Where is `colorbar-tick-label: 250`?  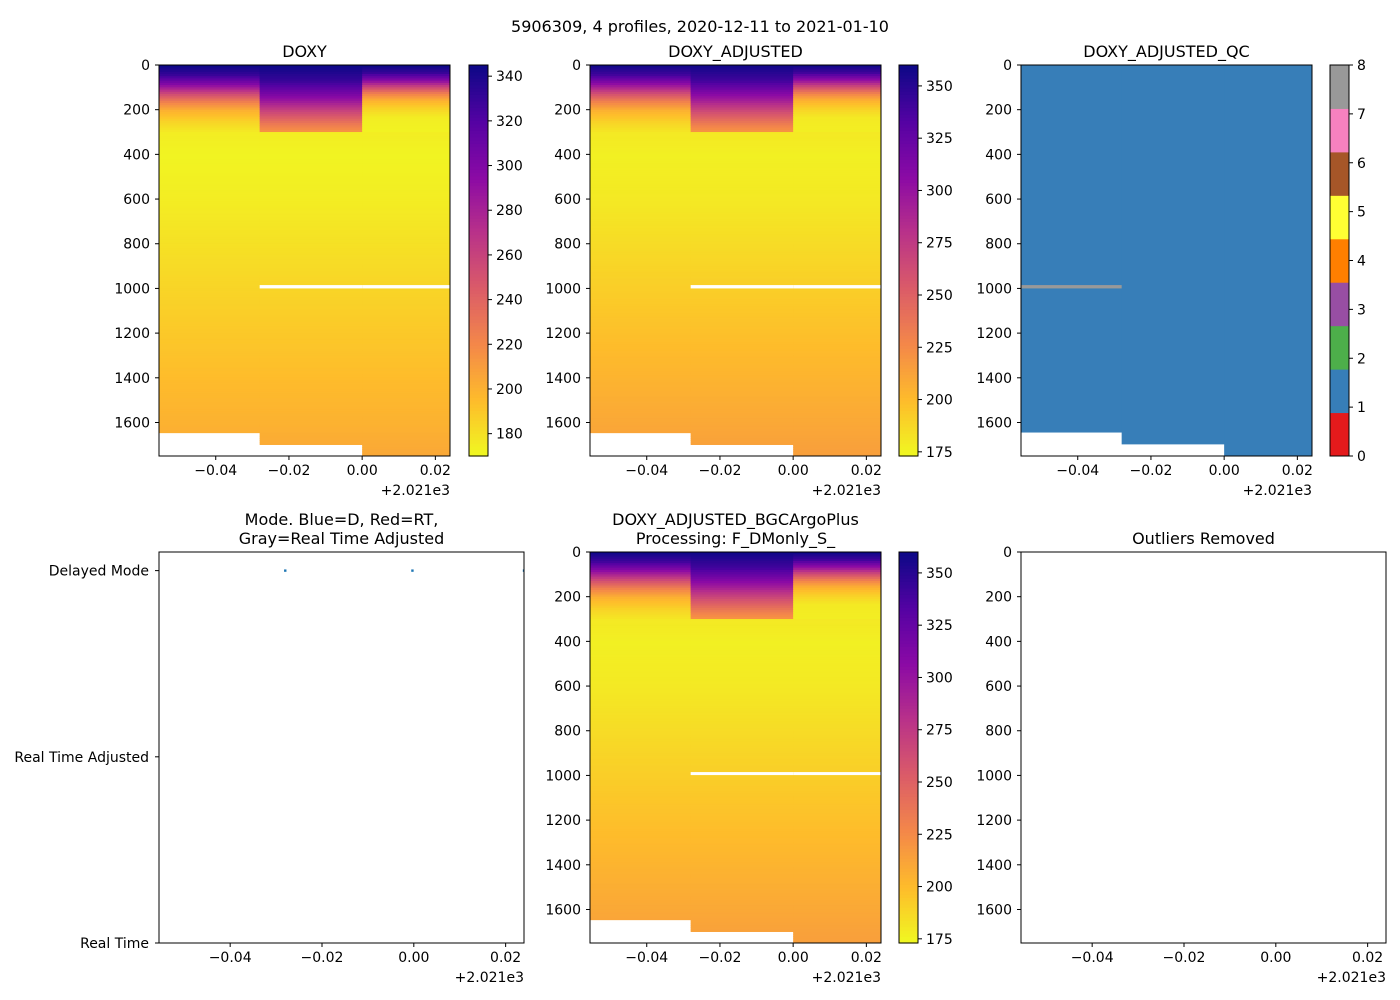
colorbar-tick-label: 250 is located at coordinates (939, 783).